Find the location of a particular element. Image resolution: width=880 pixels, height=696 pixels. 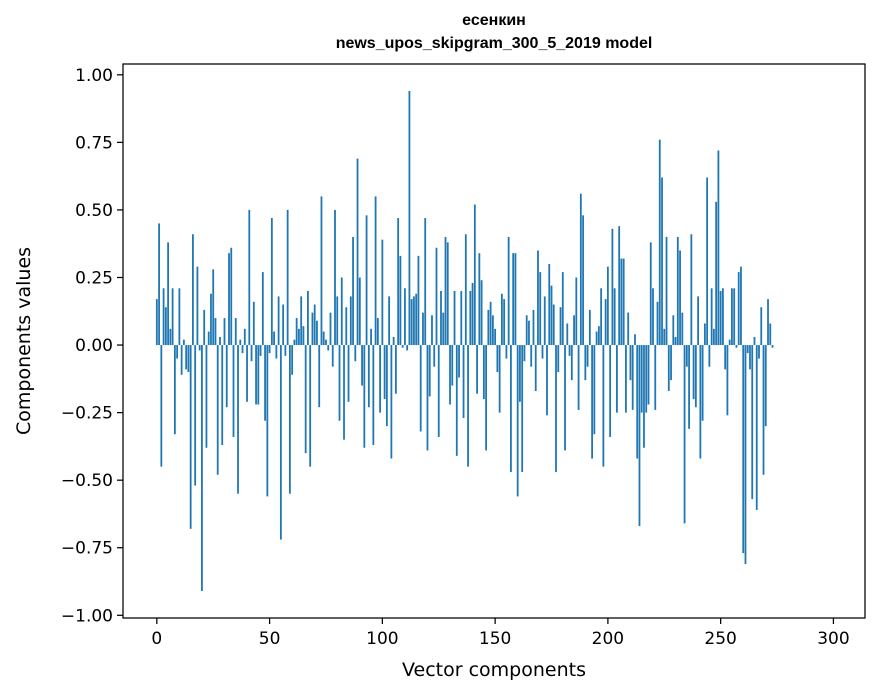

y-axis: 1.00 0.75 0.50 0.25 0.00 −0.25 −0.50 −0.75 −1.00 is located at coordinates (92, 346).